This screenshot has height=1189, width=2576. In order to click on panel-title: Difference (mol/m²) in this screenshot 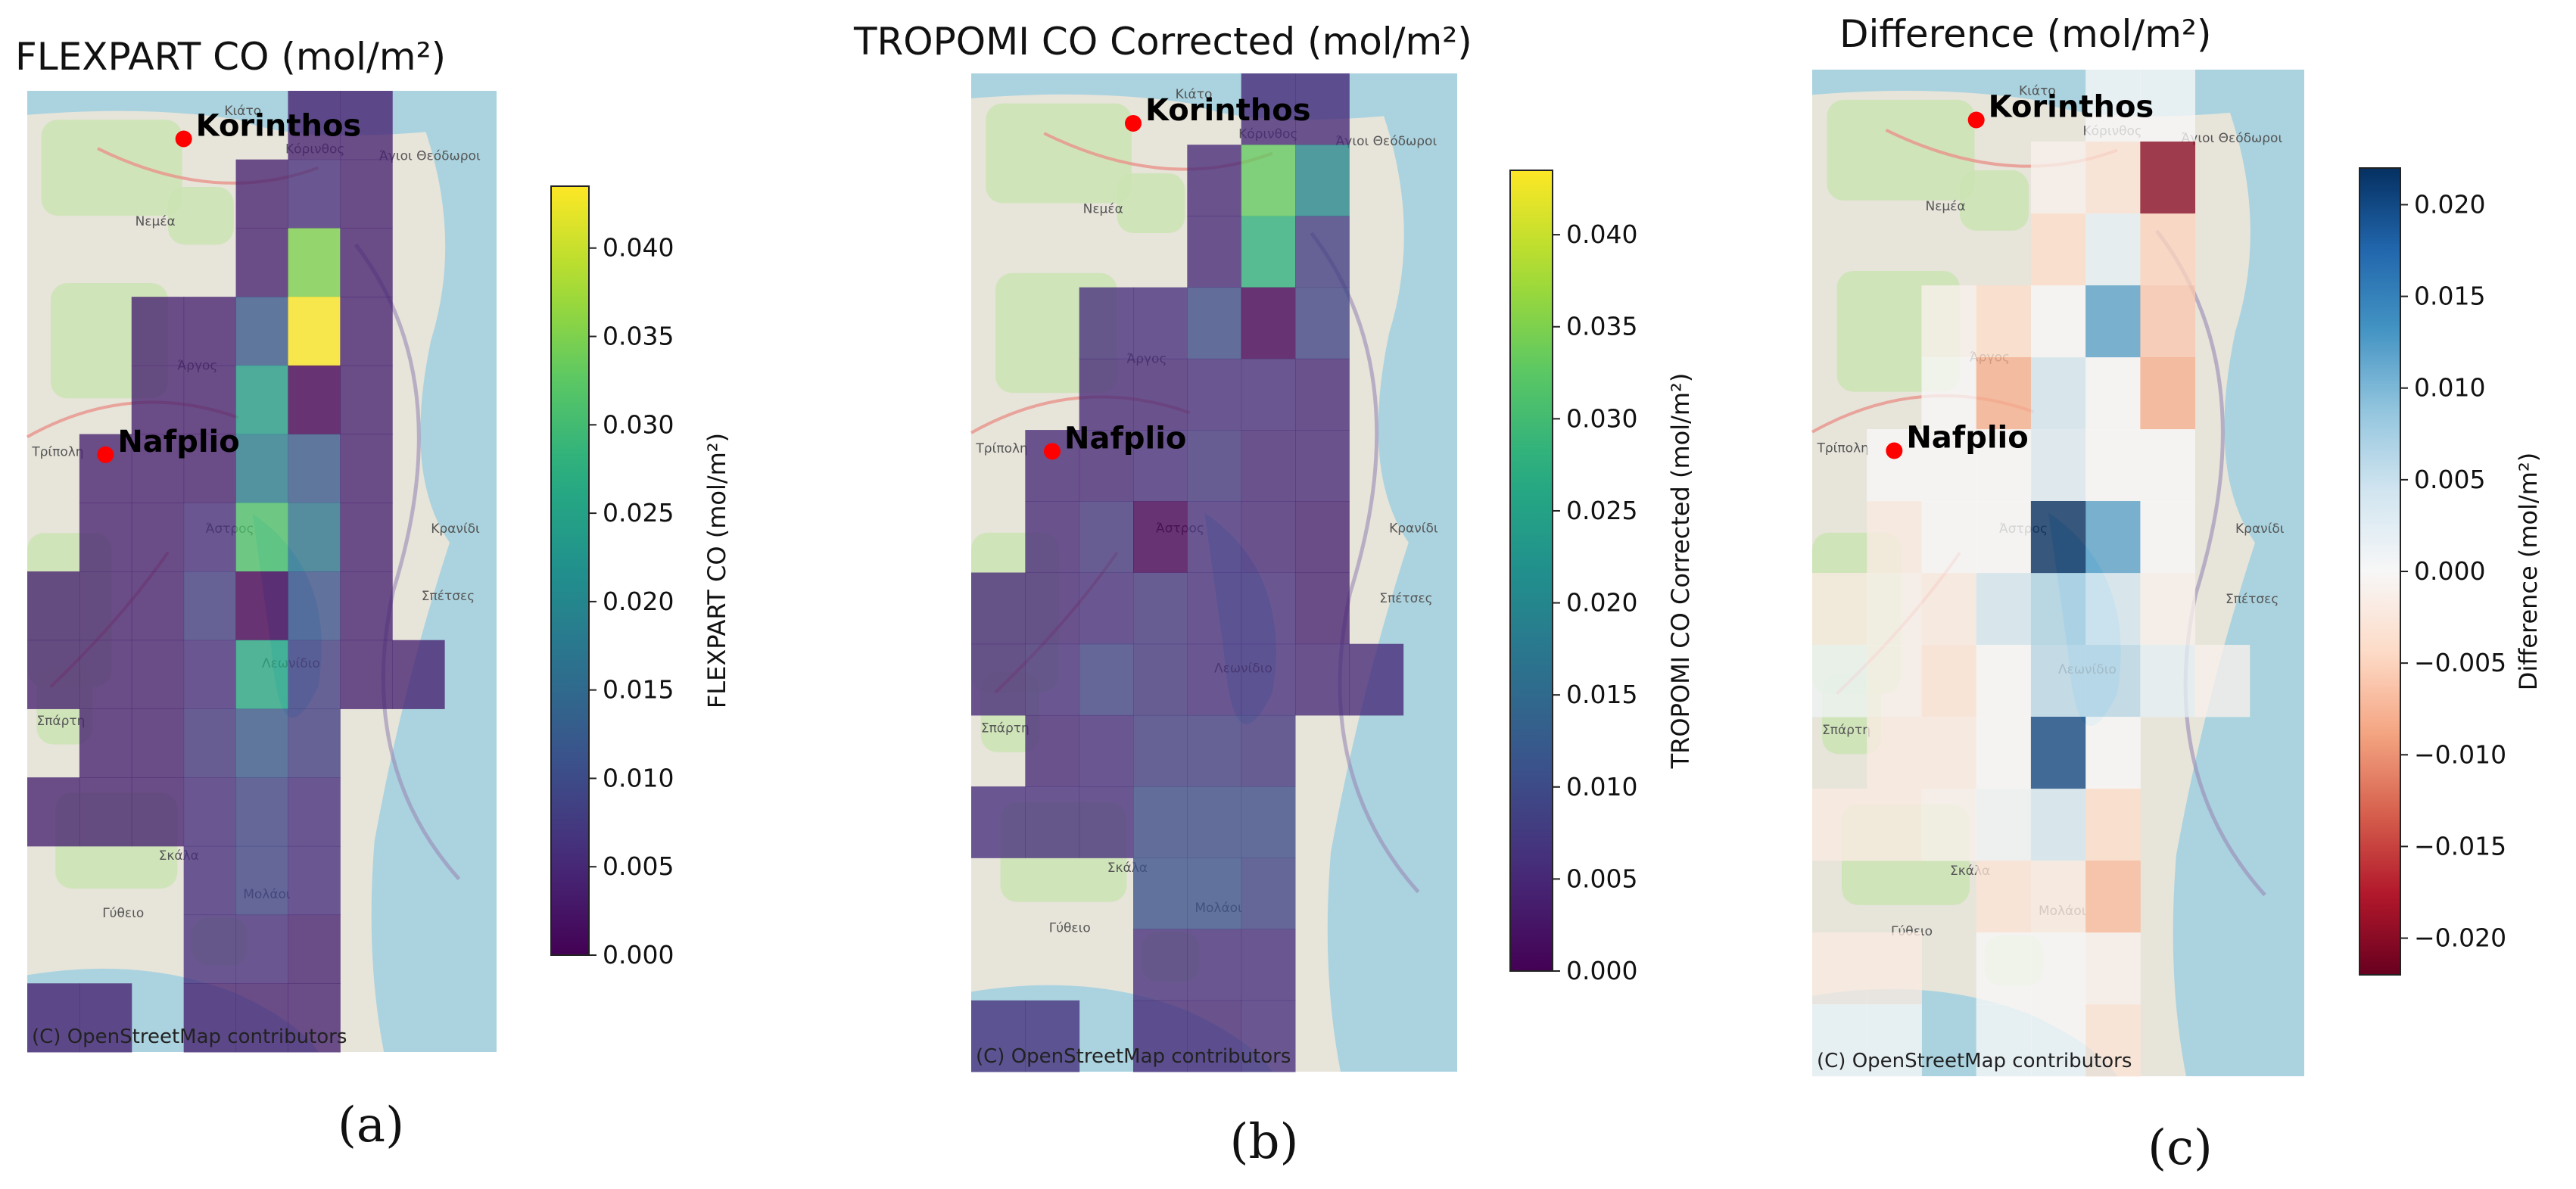, I will do `click(2025, 34)`.